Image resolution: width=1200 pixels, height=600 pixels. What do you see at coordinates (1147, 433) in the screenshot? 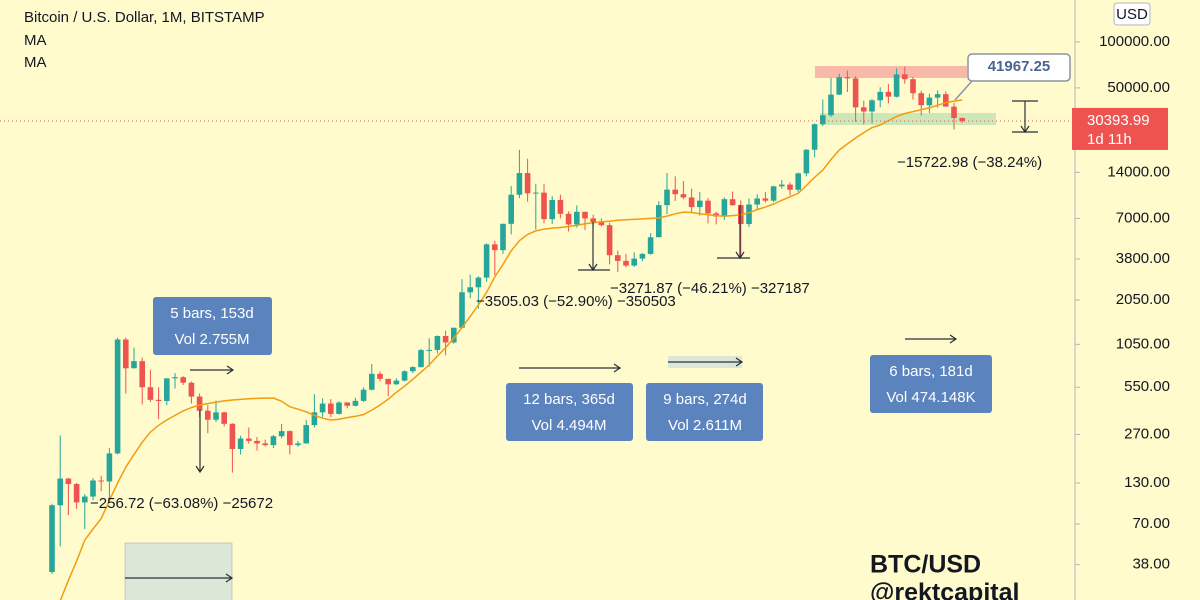
I see `y-tick-label: 270.00` at bounding box center [1147, 433].